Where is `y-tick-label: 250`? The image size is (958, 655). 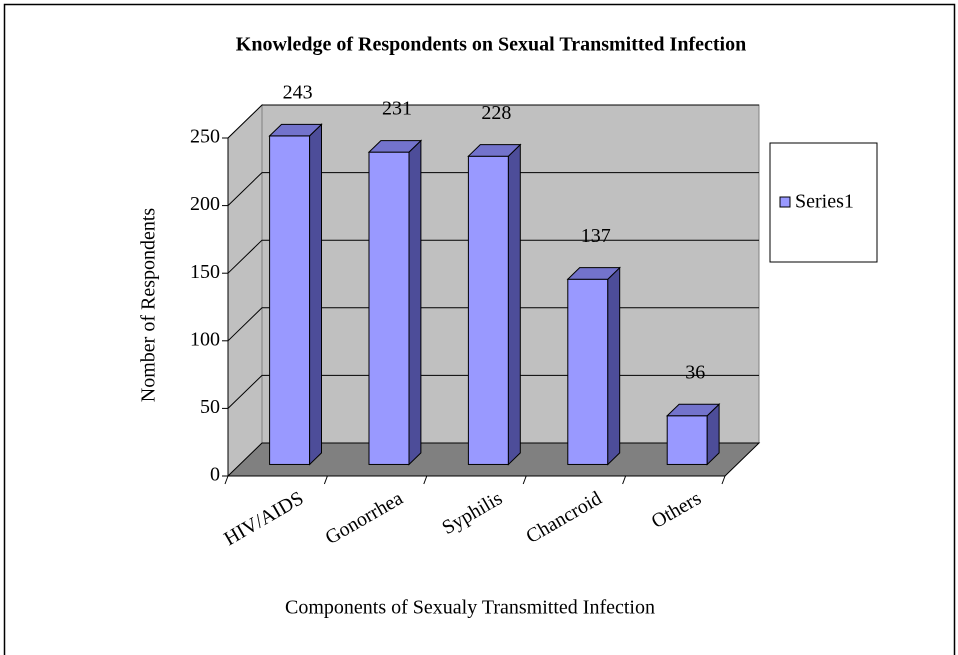
y-tick-label: 250 is located at coordinates (205, 137).